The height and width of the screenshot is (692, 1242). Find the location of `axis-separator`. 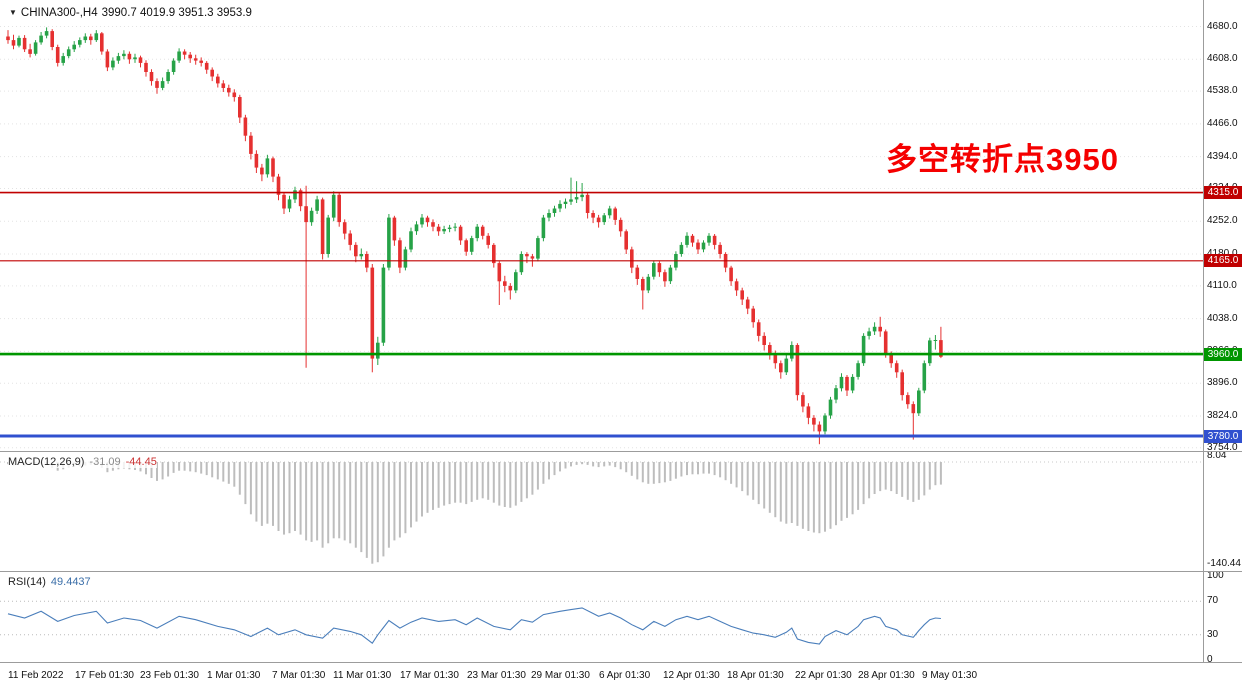

axis-separator is located at coordinates (621, 662).